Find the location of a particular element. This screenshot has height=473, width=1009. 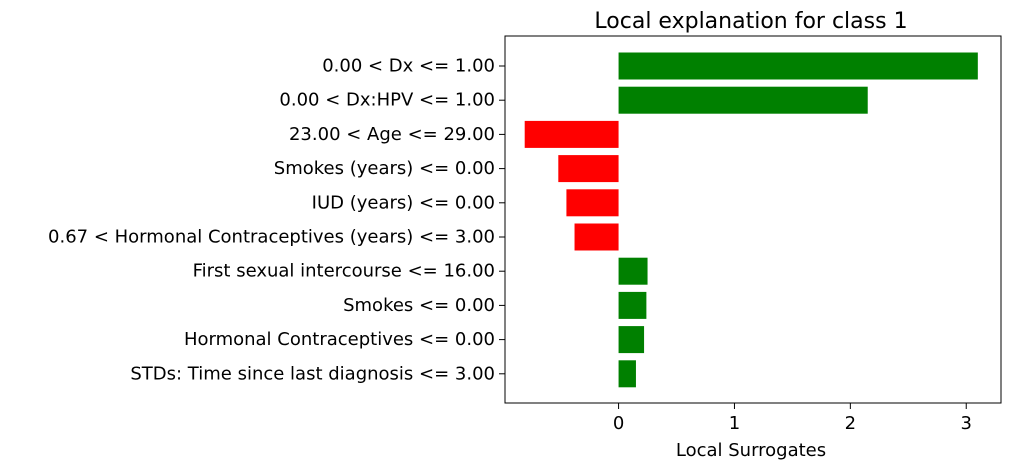

x-tick-label: 0 is located at coordinates (618, 423).